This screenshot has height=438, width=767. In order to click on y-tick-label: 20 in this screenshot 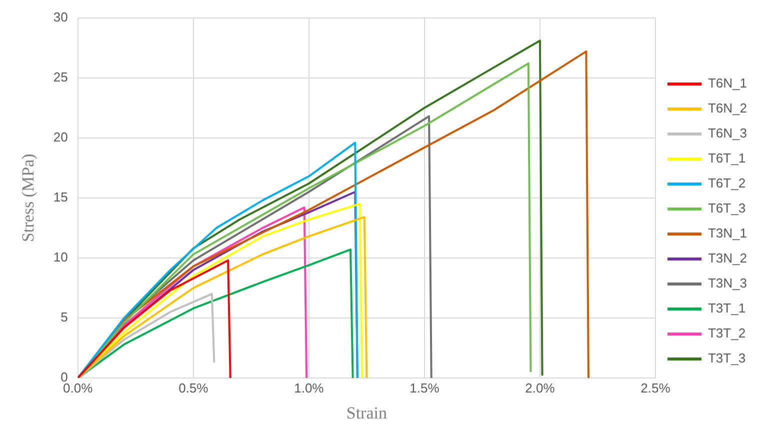, I will do `click(60, 136)`.